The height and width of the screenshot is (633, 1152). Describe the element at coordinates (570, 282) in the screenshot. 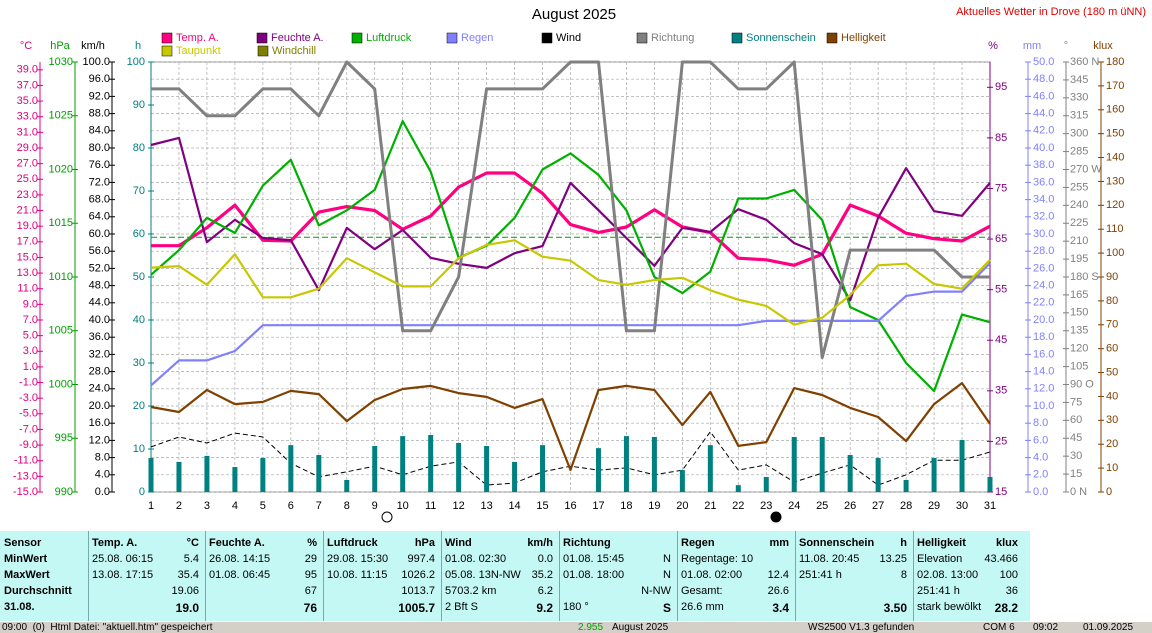

I see `series-line` at that location.